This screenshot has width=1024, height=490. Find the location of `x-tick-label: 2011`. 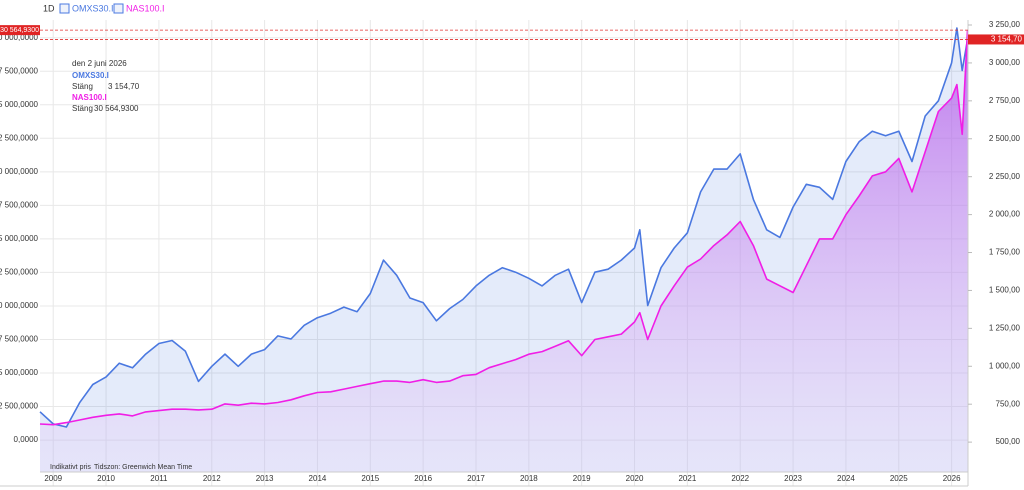

x-tick-label: 2011 is located at coordinates (159, 478).